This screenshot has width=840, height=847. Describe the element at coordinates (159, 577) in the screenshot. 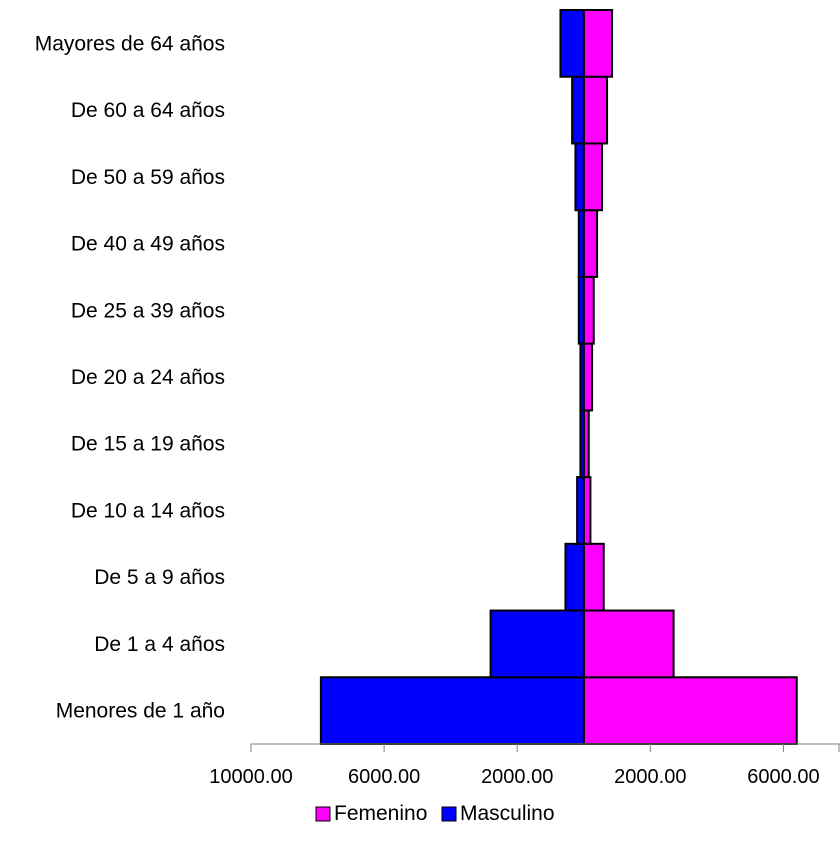

I see `category-label: De 5 a 9 años` at that location.